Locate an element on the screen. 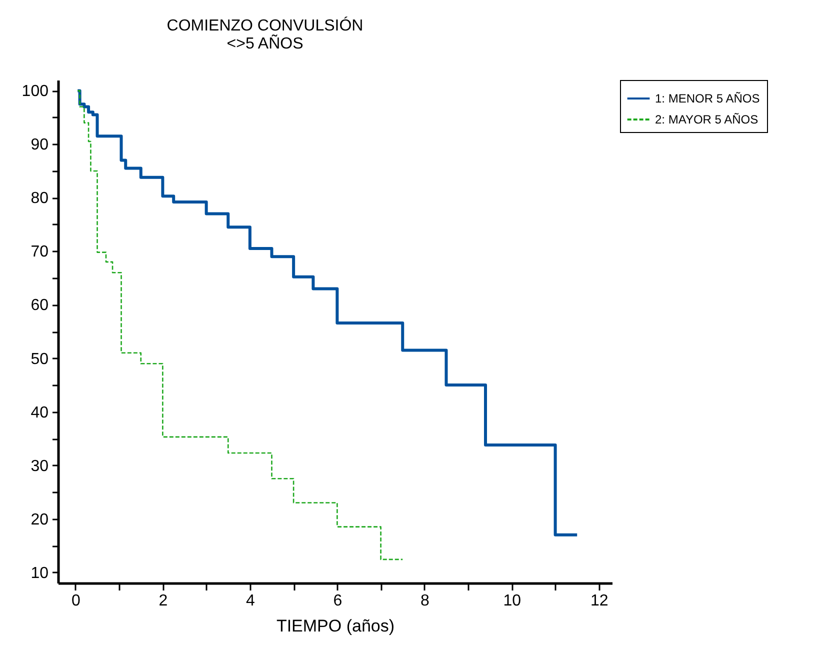 The height and width of the screenshot is (654, 820). x-tick-label: 0 is located at coordinates (75, 601).